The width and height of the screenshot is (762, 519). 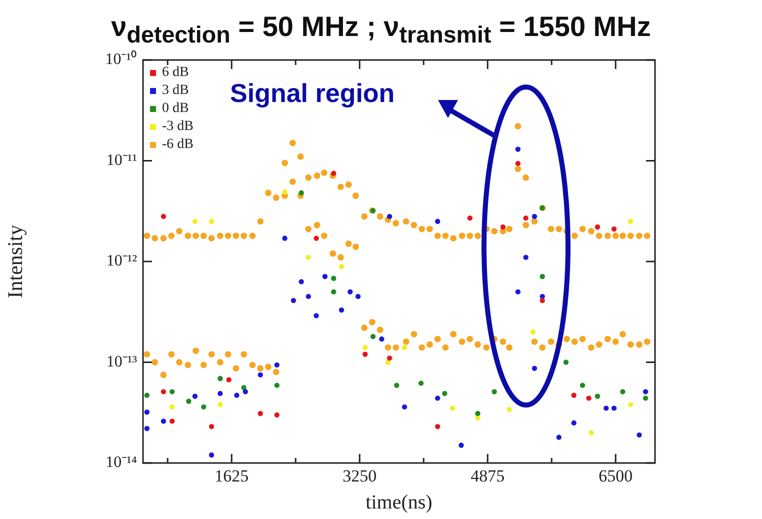 I want to click on legend-label: -6 dB, so click(x=178, y=145).